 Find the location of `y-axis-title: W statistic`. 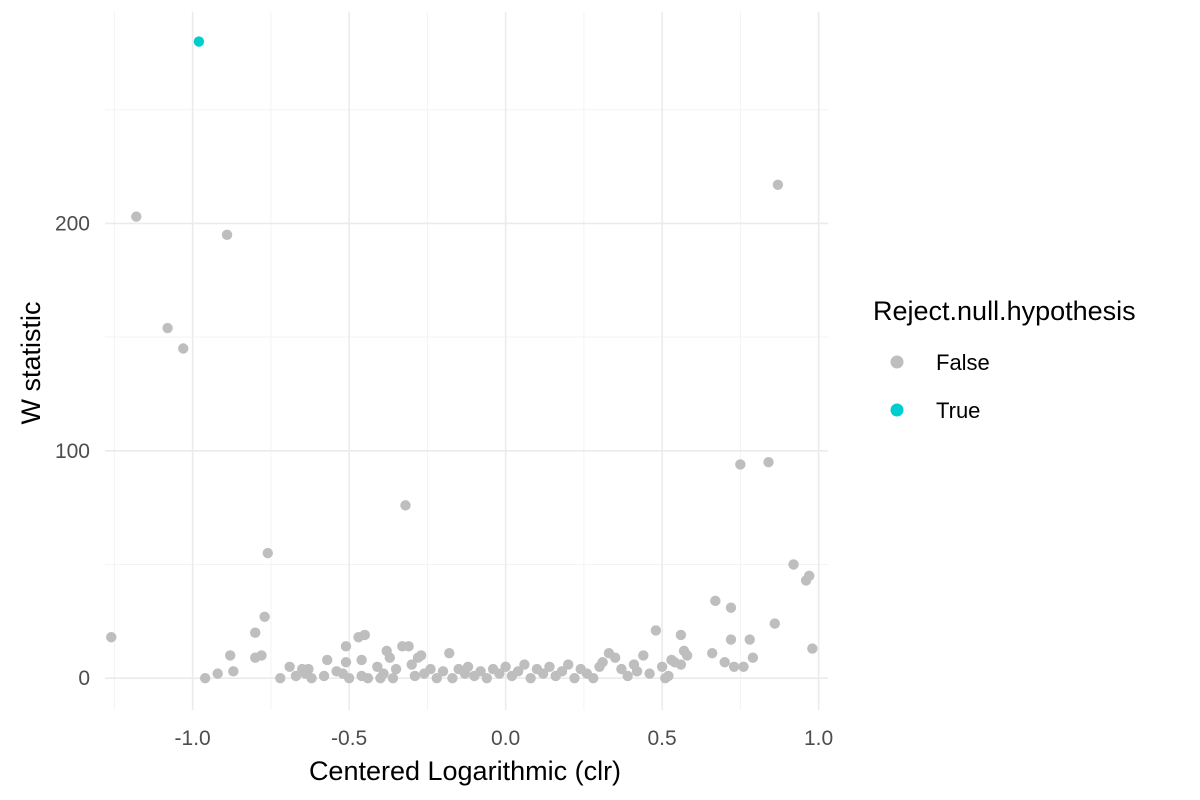

y-axis-title: W statistic is located at coordinates (31, 362).